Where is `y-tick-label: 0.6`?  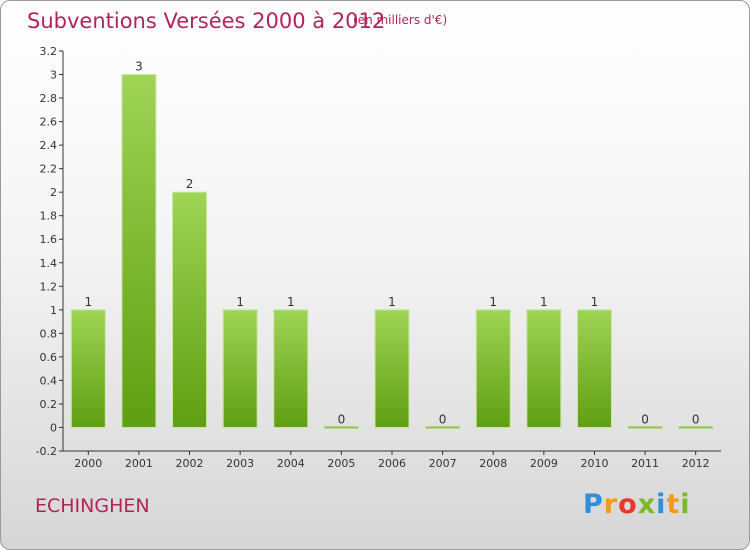
y-tick-label: 0.6 is located at coordinates (49, 357).